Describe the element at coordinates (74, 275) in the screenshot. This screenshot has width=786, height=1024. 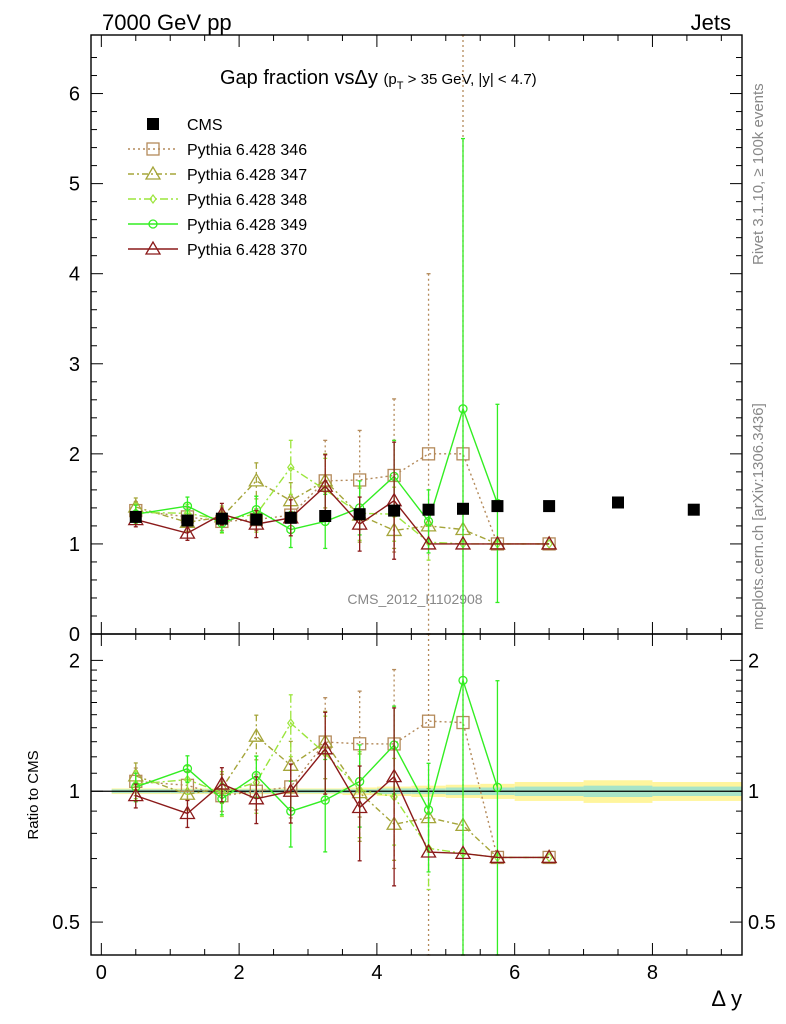
I see `main-y-tick-label: 4` at that location.